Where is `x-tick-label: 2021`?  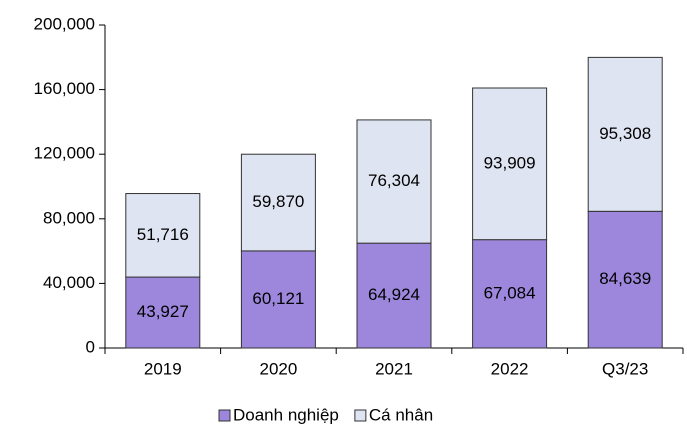
x-tick-label: 2021 is located at coordinates (394, 368).